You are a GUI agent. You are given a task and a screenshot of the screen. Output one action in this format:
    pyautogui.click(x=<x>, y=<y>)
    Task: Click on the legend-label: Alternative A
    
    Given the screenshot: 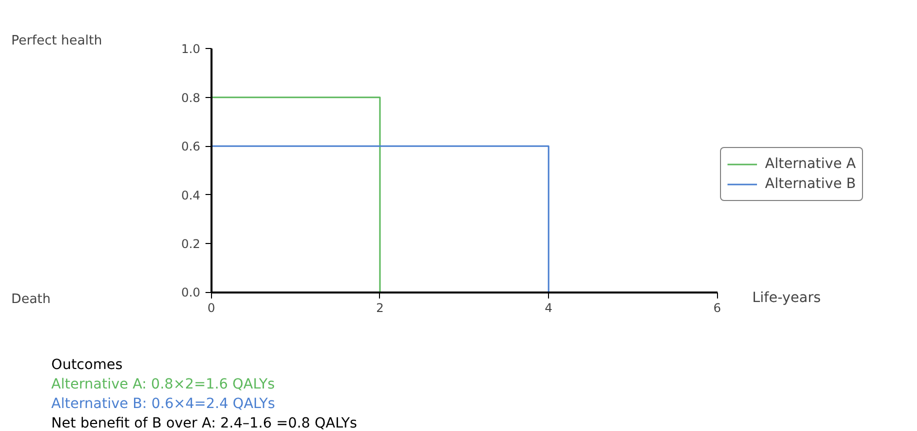 What is the action you would take?
    pyautogui.click(x=810, y=164)
    